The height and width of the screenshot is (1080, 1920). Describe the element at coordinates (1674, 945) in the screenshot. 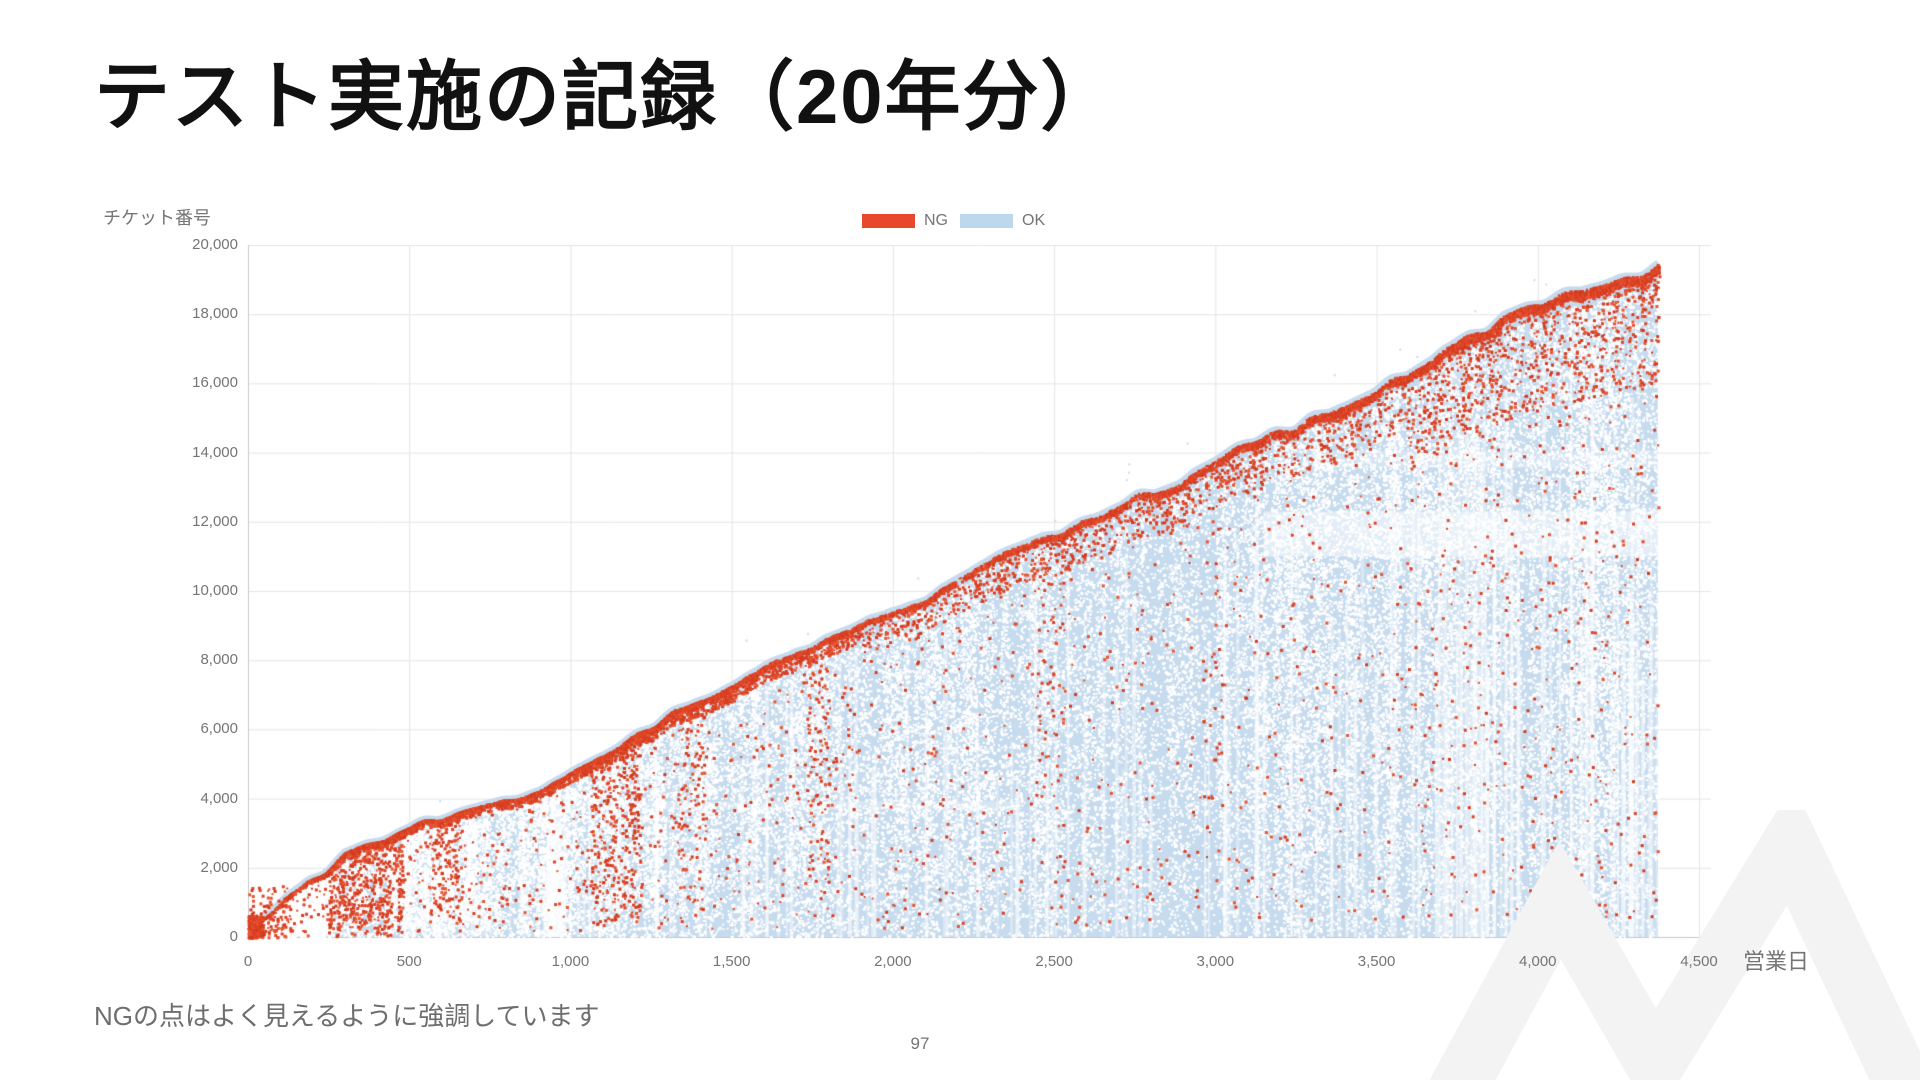

I see `watermark-zigzag-icon` at that location.